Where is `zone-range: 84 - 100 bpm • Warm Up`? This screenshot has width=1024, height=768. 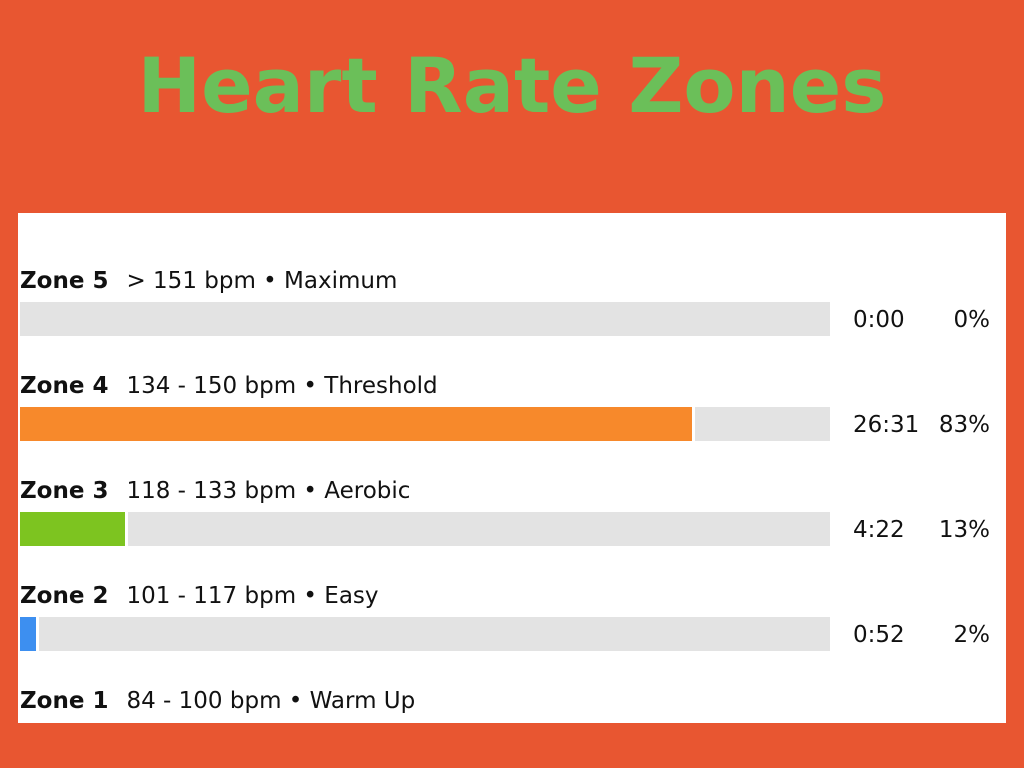
zone-range: 84 - 100 bpm • Warm Up is located at coordinates (271, 701).